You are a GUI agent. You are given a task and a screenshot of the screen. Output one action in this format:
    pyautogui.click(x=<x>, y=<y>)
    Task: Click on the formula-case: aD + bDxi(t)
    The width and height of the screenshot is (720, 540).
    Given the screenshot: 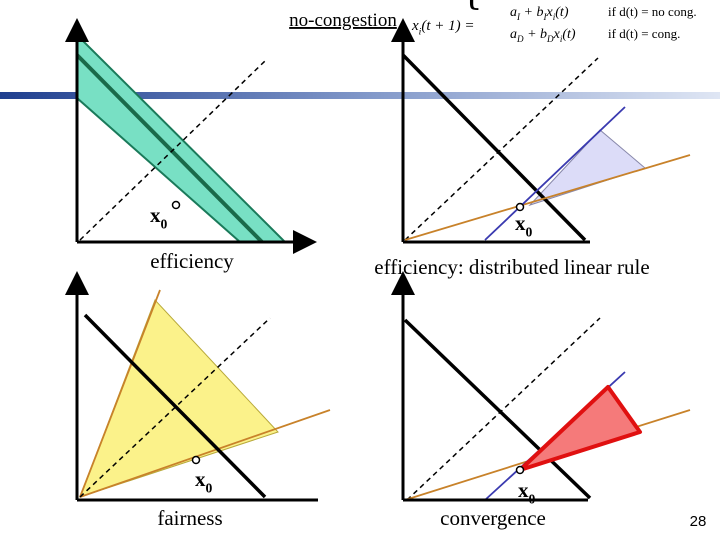 What is the action you would take?
    pyautogui.click(x=543, y=35)
    